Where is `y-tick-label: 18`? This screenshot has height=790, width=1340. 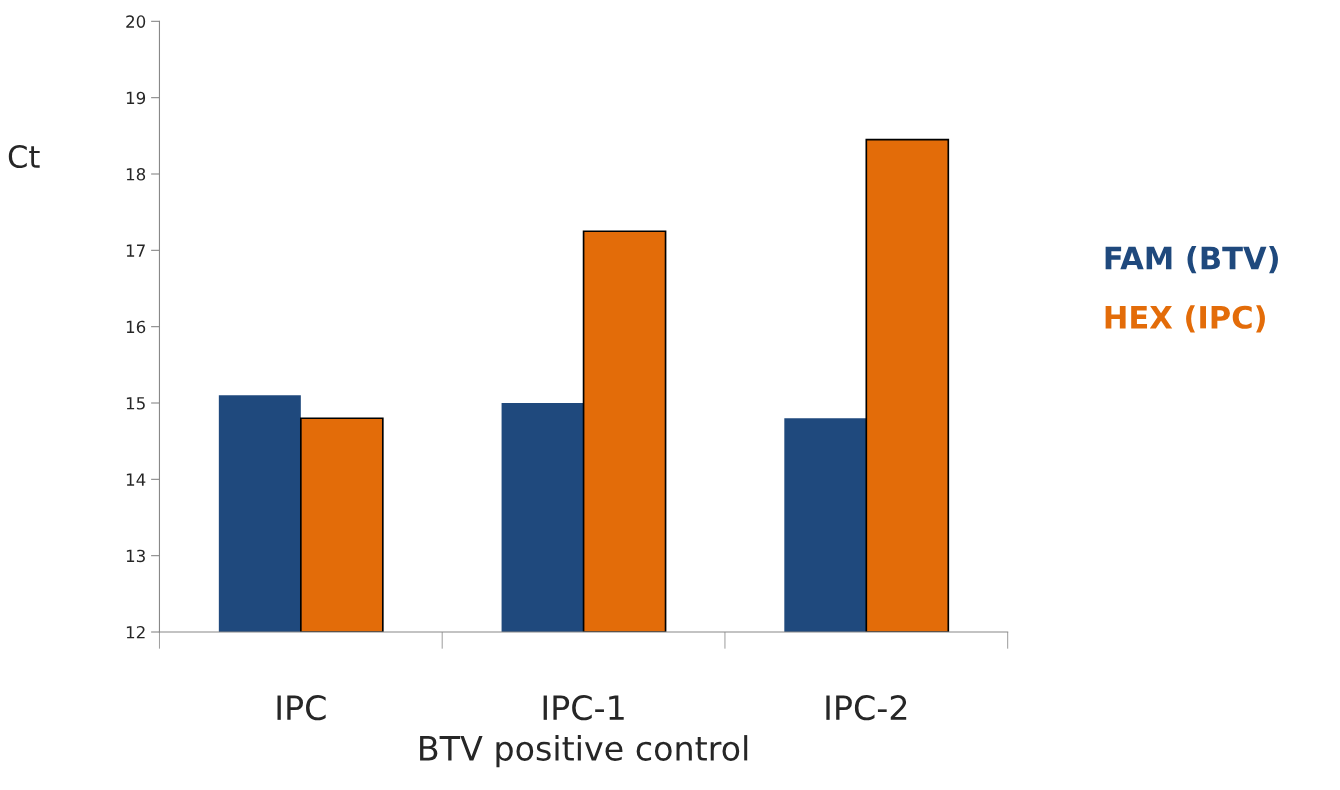 y-tick-label: 18 is located at coordinates (136, 174).